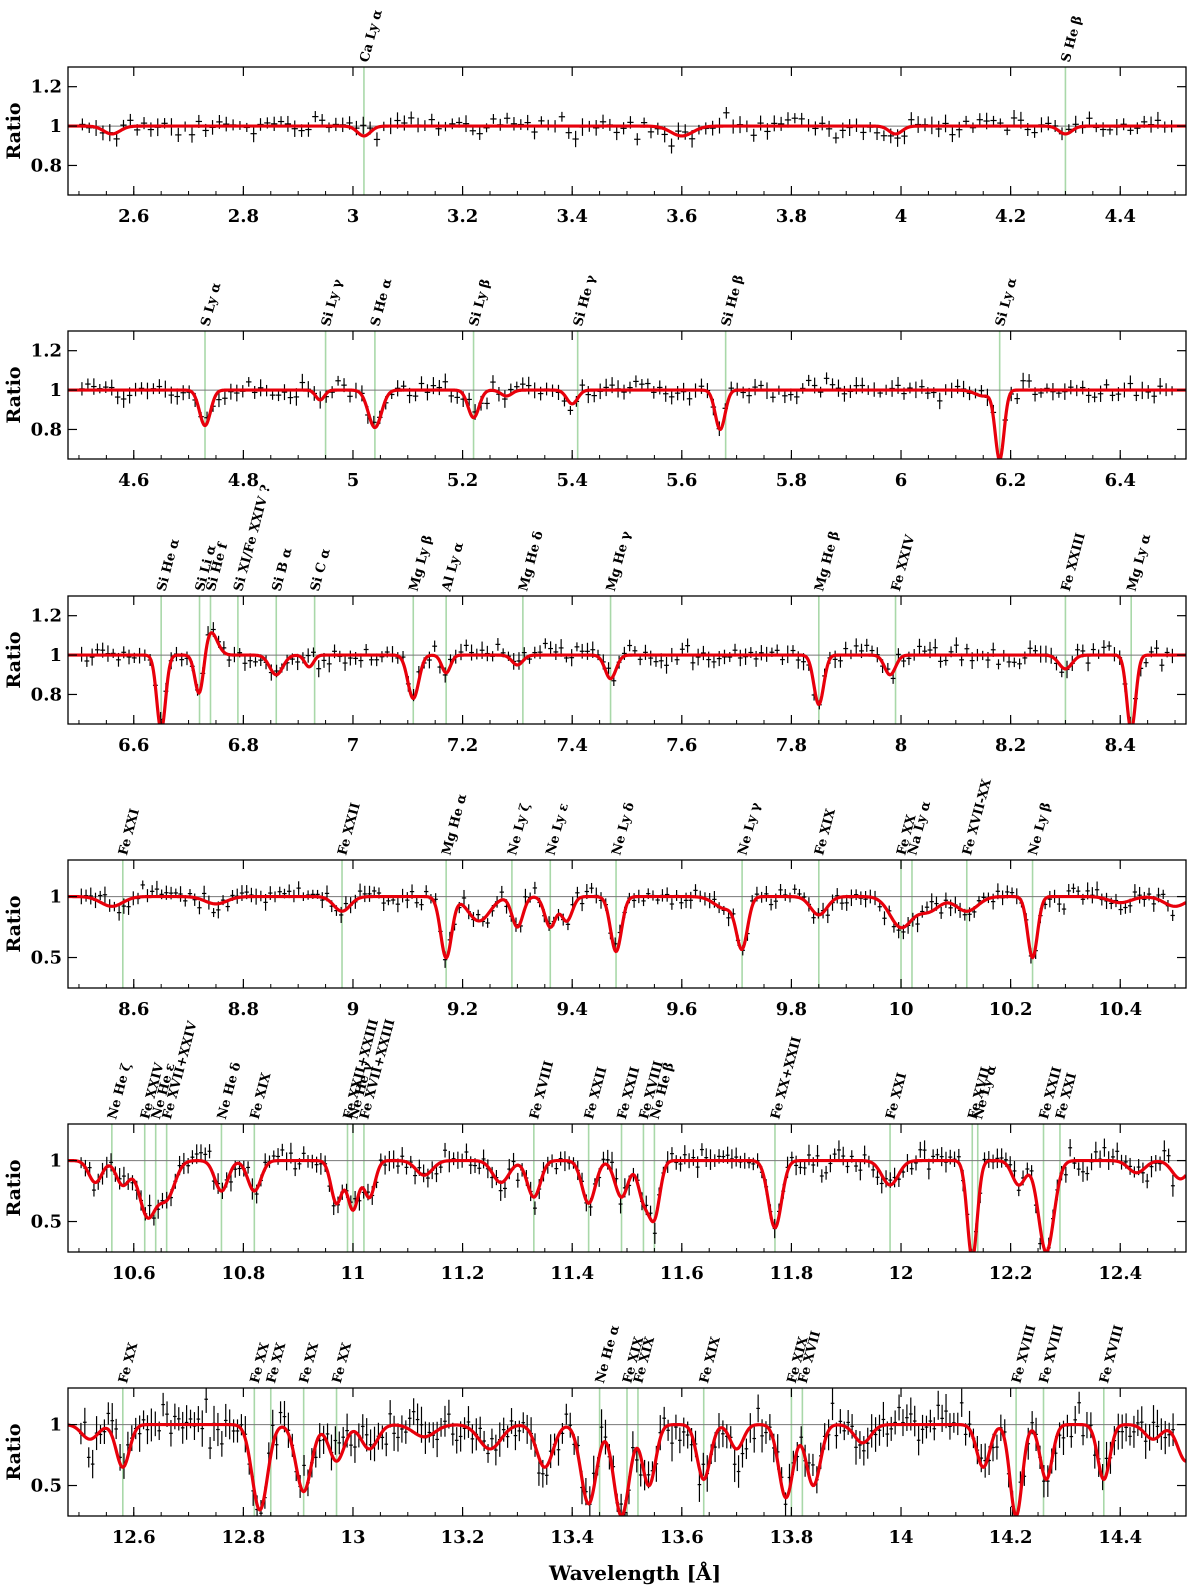 Image resolution: width=1200 pixels, height=1587 pixels. Describe the element at coordinates (681, 480) in the screenshot. I see `x-tick-label: 5.6` at that location.